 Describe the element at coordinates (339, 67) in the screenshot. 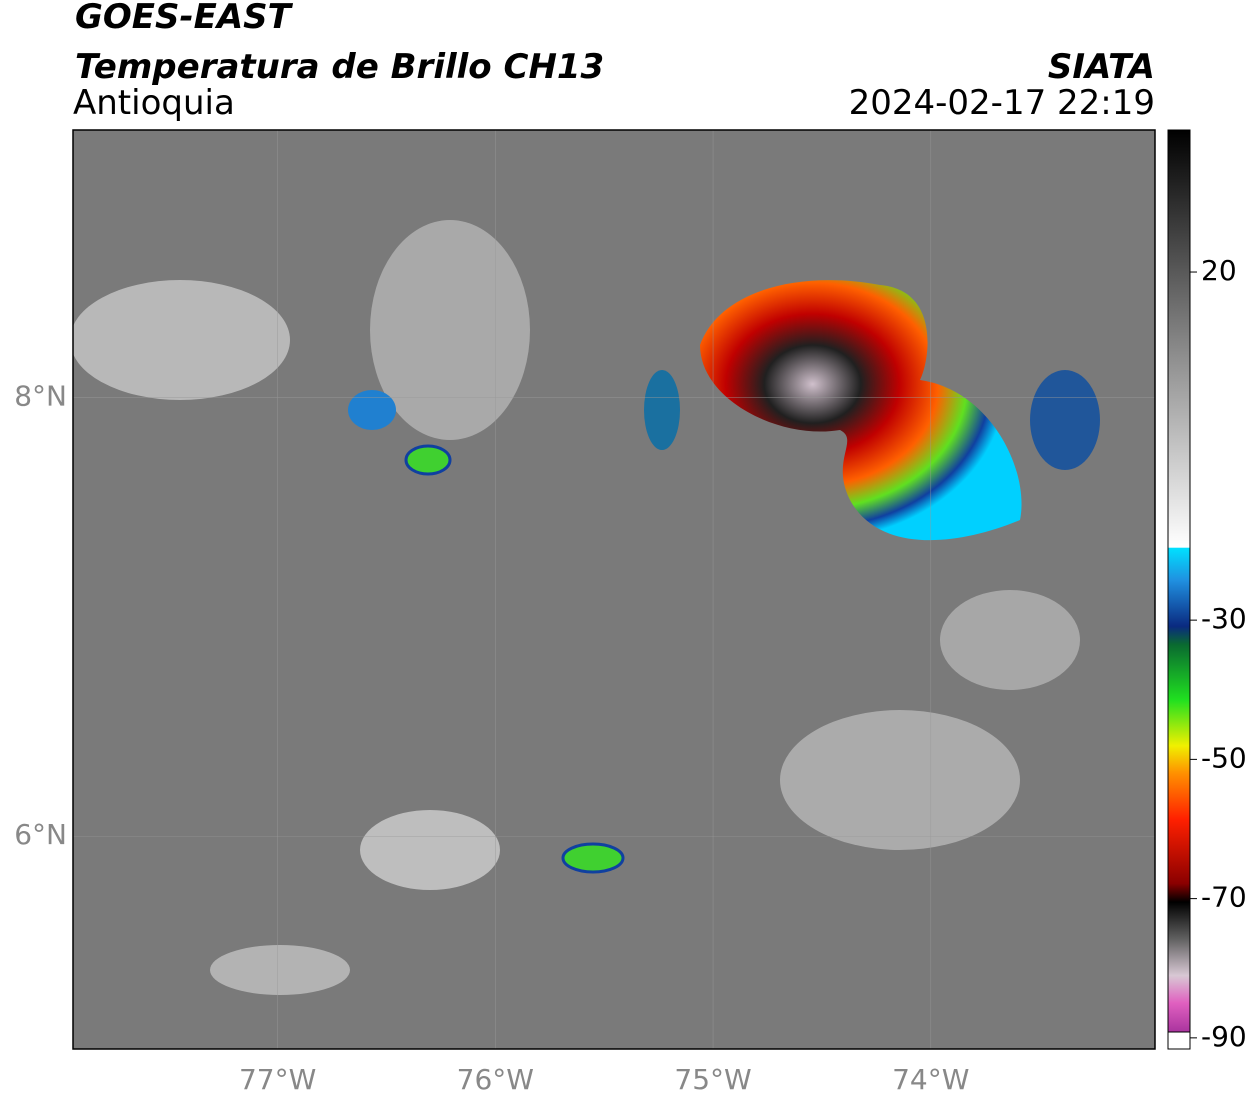

I see `subtitle: Temperatura de Brillo CH13` at that location.